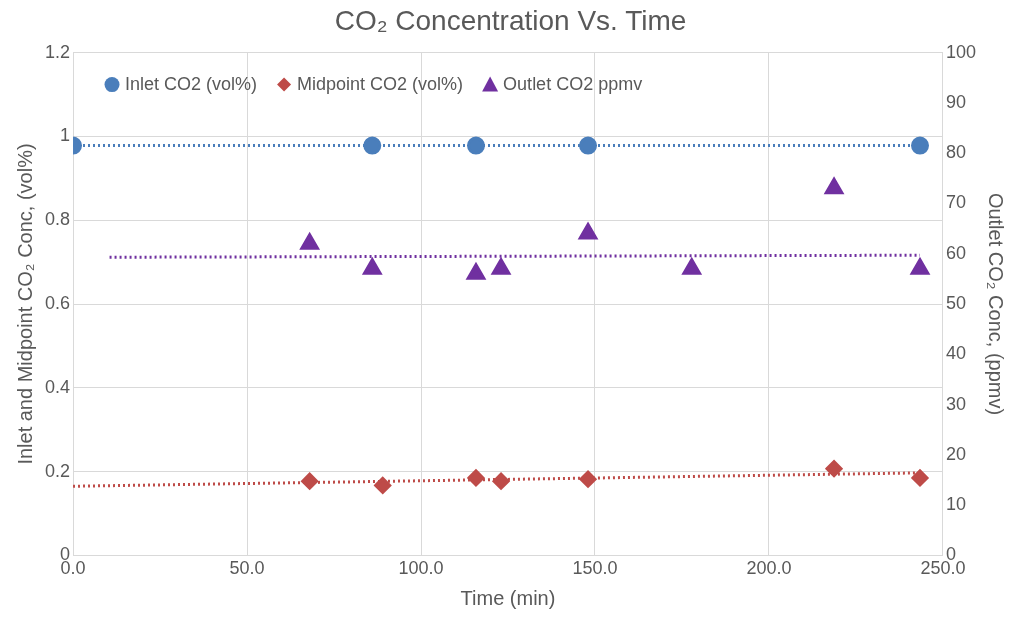  What do you see at coordinates (955, 302) in the screenshot?
I see `y2-tick-label: 50` at bounding box center [955, 302].